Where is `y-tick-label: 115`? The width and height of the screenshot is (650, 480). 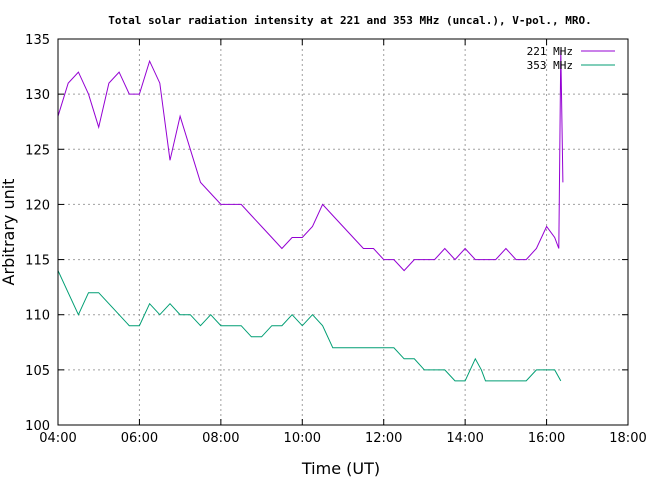
y-tick-label: 115 is located at coordinates (37, 261).